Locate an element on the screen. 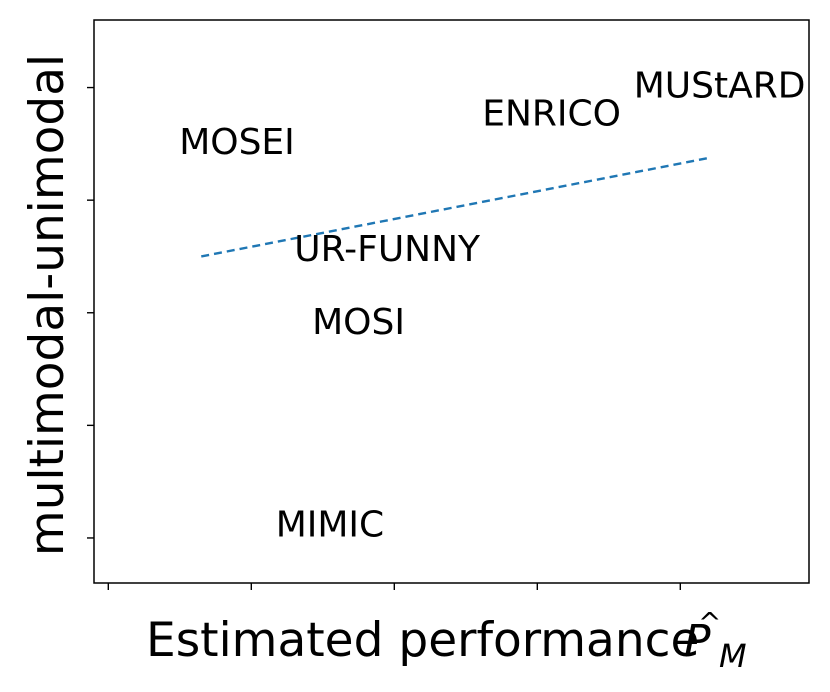  x-axis-math-subscript: M is located at coordinates (733, 656).